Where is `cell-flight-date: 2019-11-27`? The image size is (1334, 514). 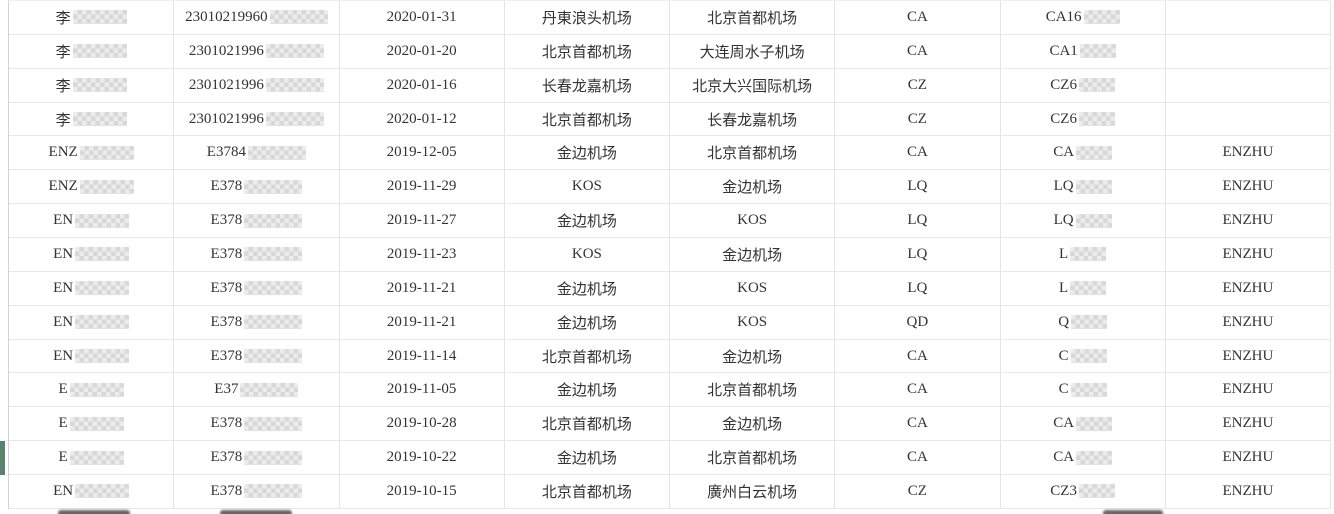 cell-flight-date: 2019-11-27 is located at coordinates (422, 221).